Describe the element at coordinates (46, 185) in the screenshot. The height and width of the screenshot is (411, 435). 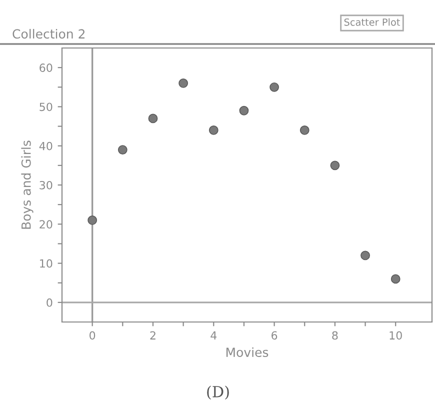
I see `y-tick-label: 30` at that location.